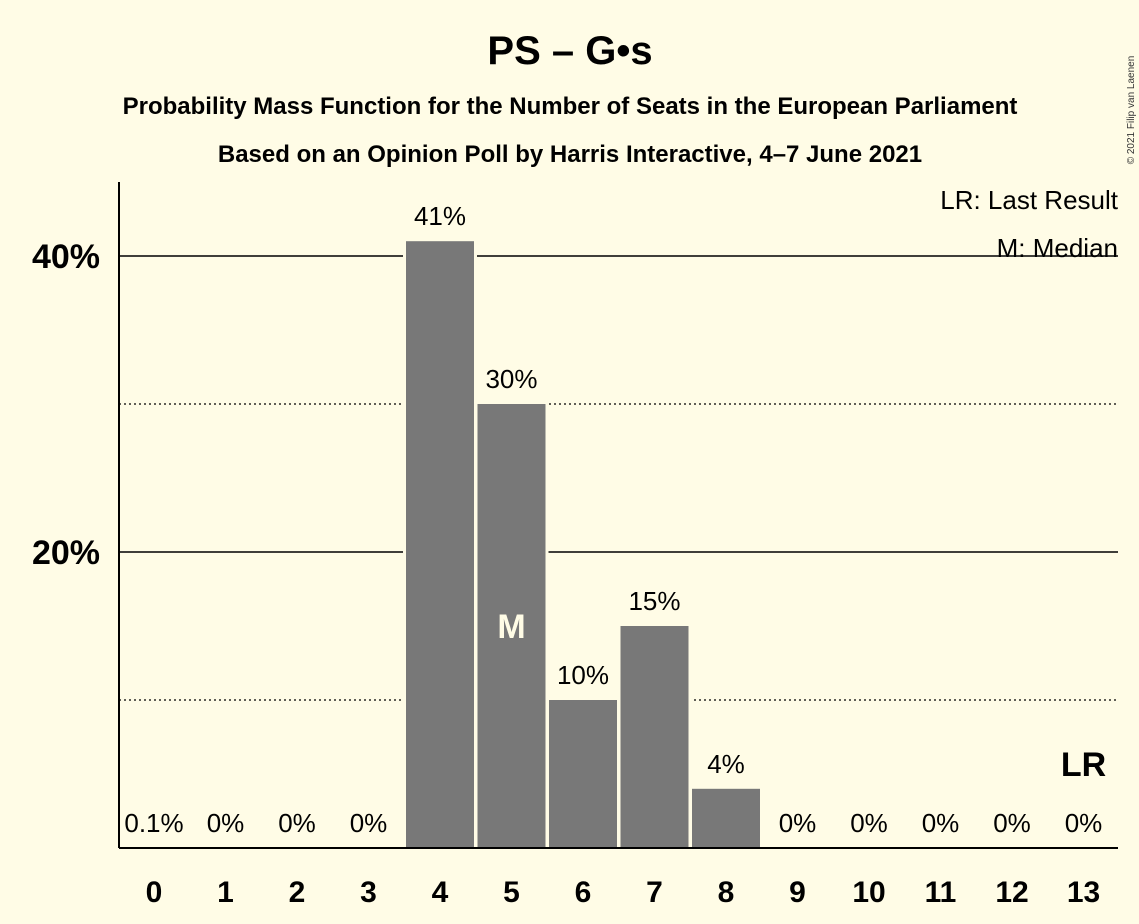 This screenshot has height=924, width=1139. What do you see at coordinates (583, 892) in the screenshot?
I see `x-tick-label: 6` at bounding box center [583, 892].